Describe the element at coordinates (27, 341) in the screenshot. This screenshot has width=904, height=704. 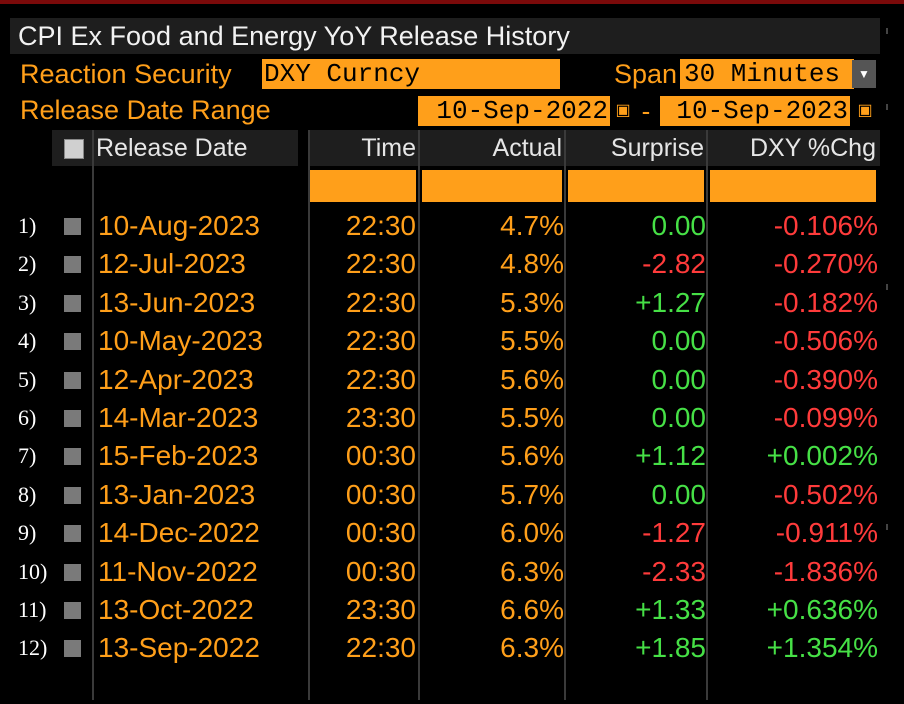
I see `row-number: 4)` at that location.